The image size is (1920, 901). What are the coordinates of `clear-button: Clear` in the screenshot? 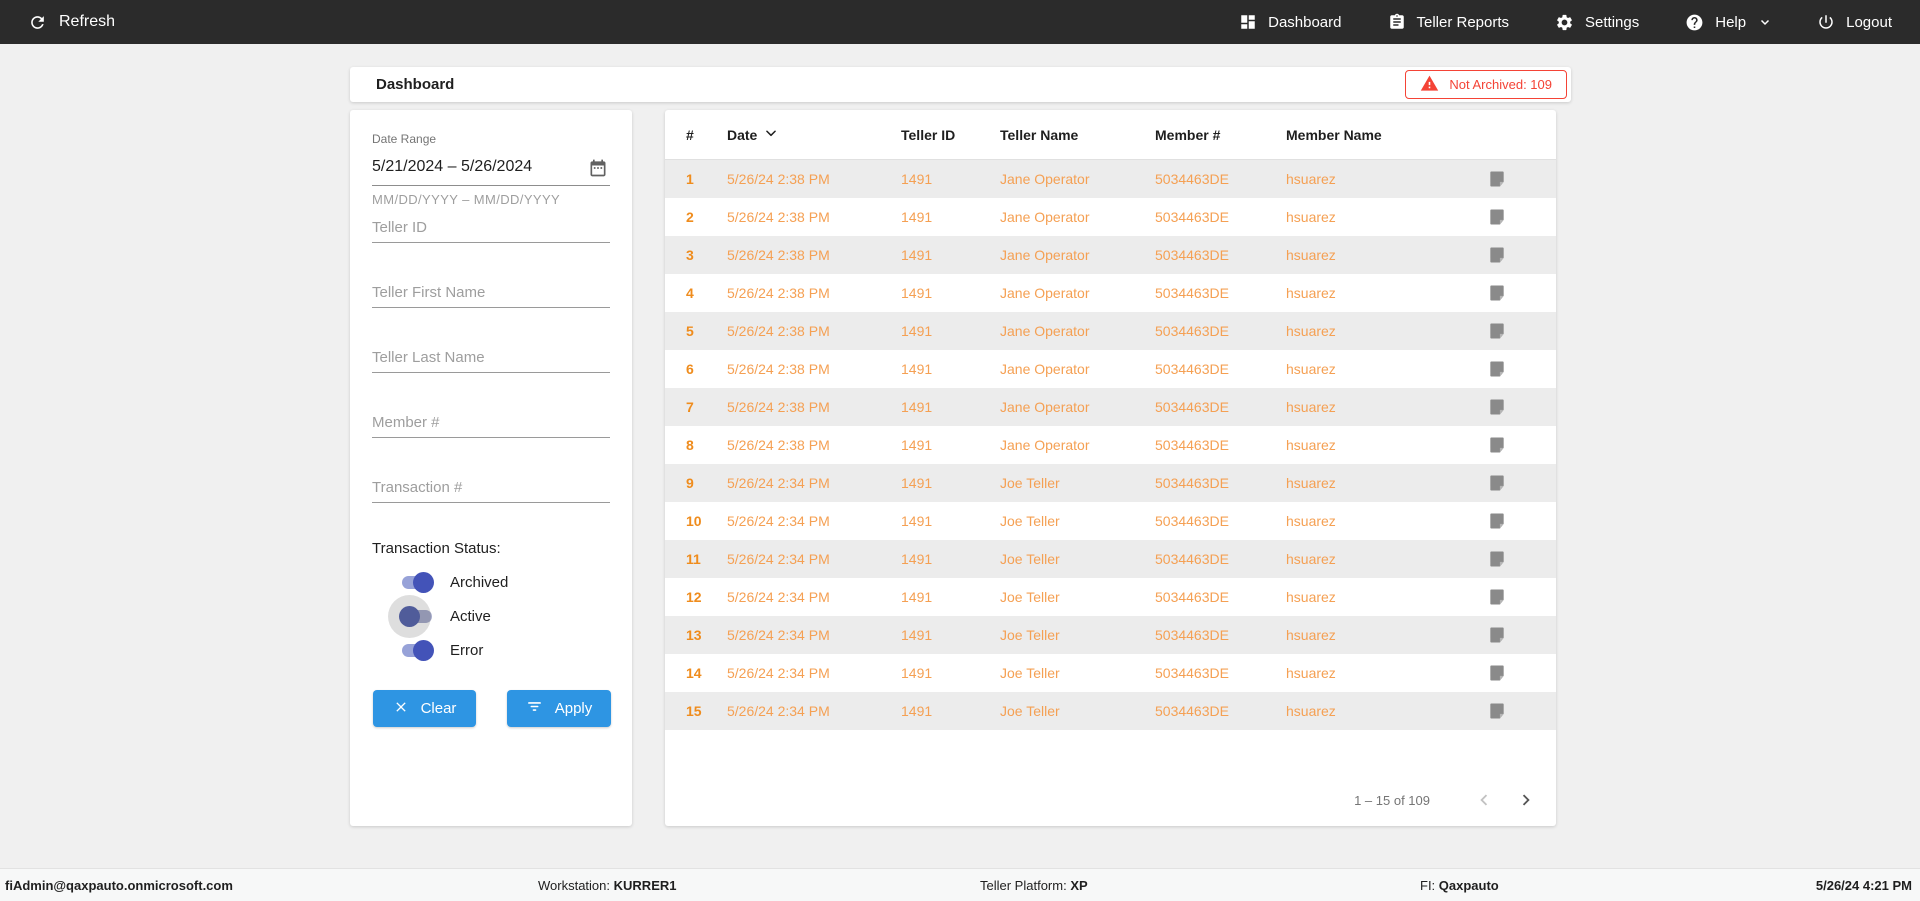 It's located at (424, 708).